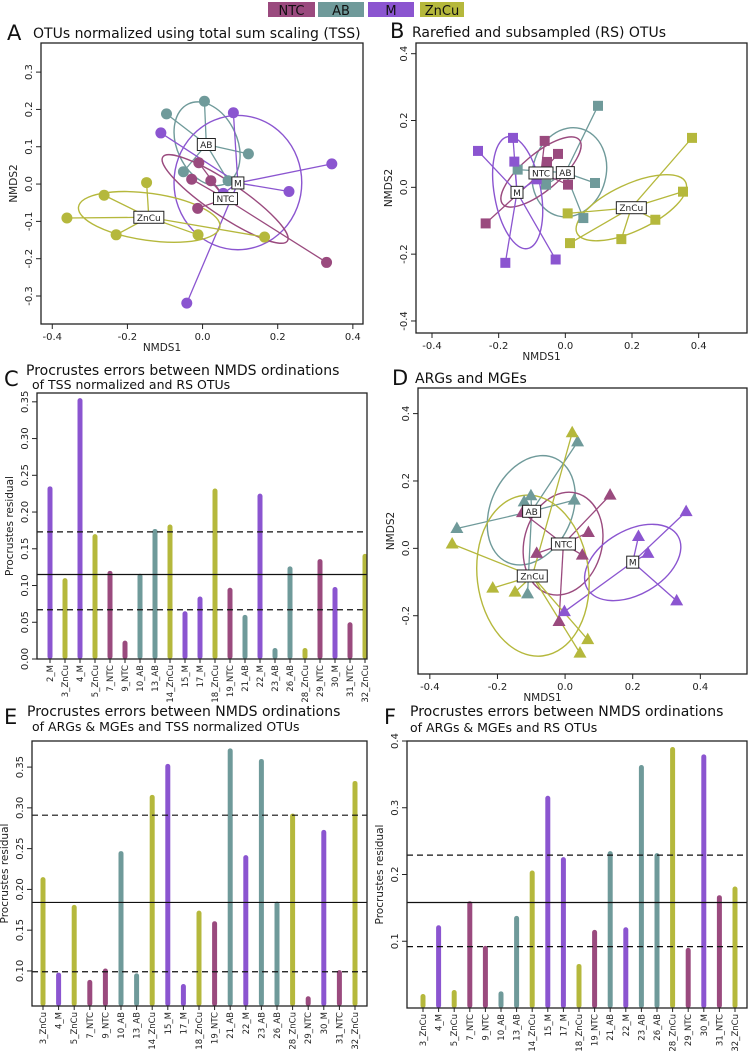  Describe the element at coordinates (486, 1027) in the screenshot. I see `x-tick-label: 9_NTC` at that location.